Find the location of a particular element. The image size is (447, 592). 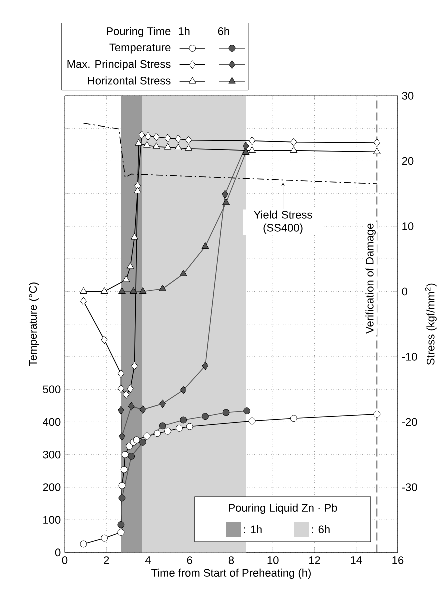

x-tick-label: 6 is located at coordinates (189, 560).